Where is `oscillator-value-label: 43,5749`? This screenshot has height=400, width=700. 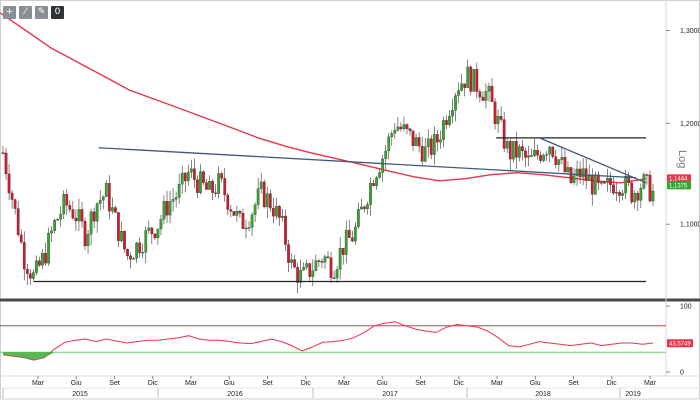 oscillator-value-label: 43,5749 is located at coordinates (680, 345).